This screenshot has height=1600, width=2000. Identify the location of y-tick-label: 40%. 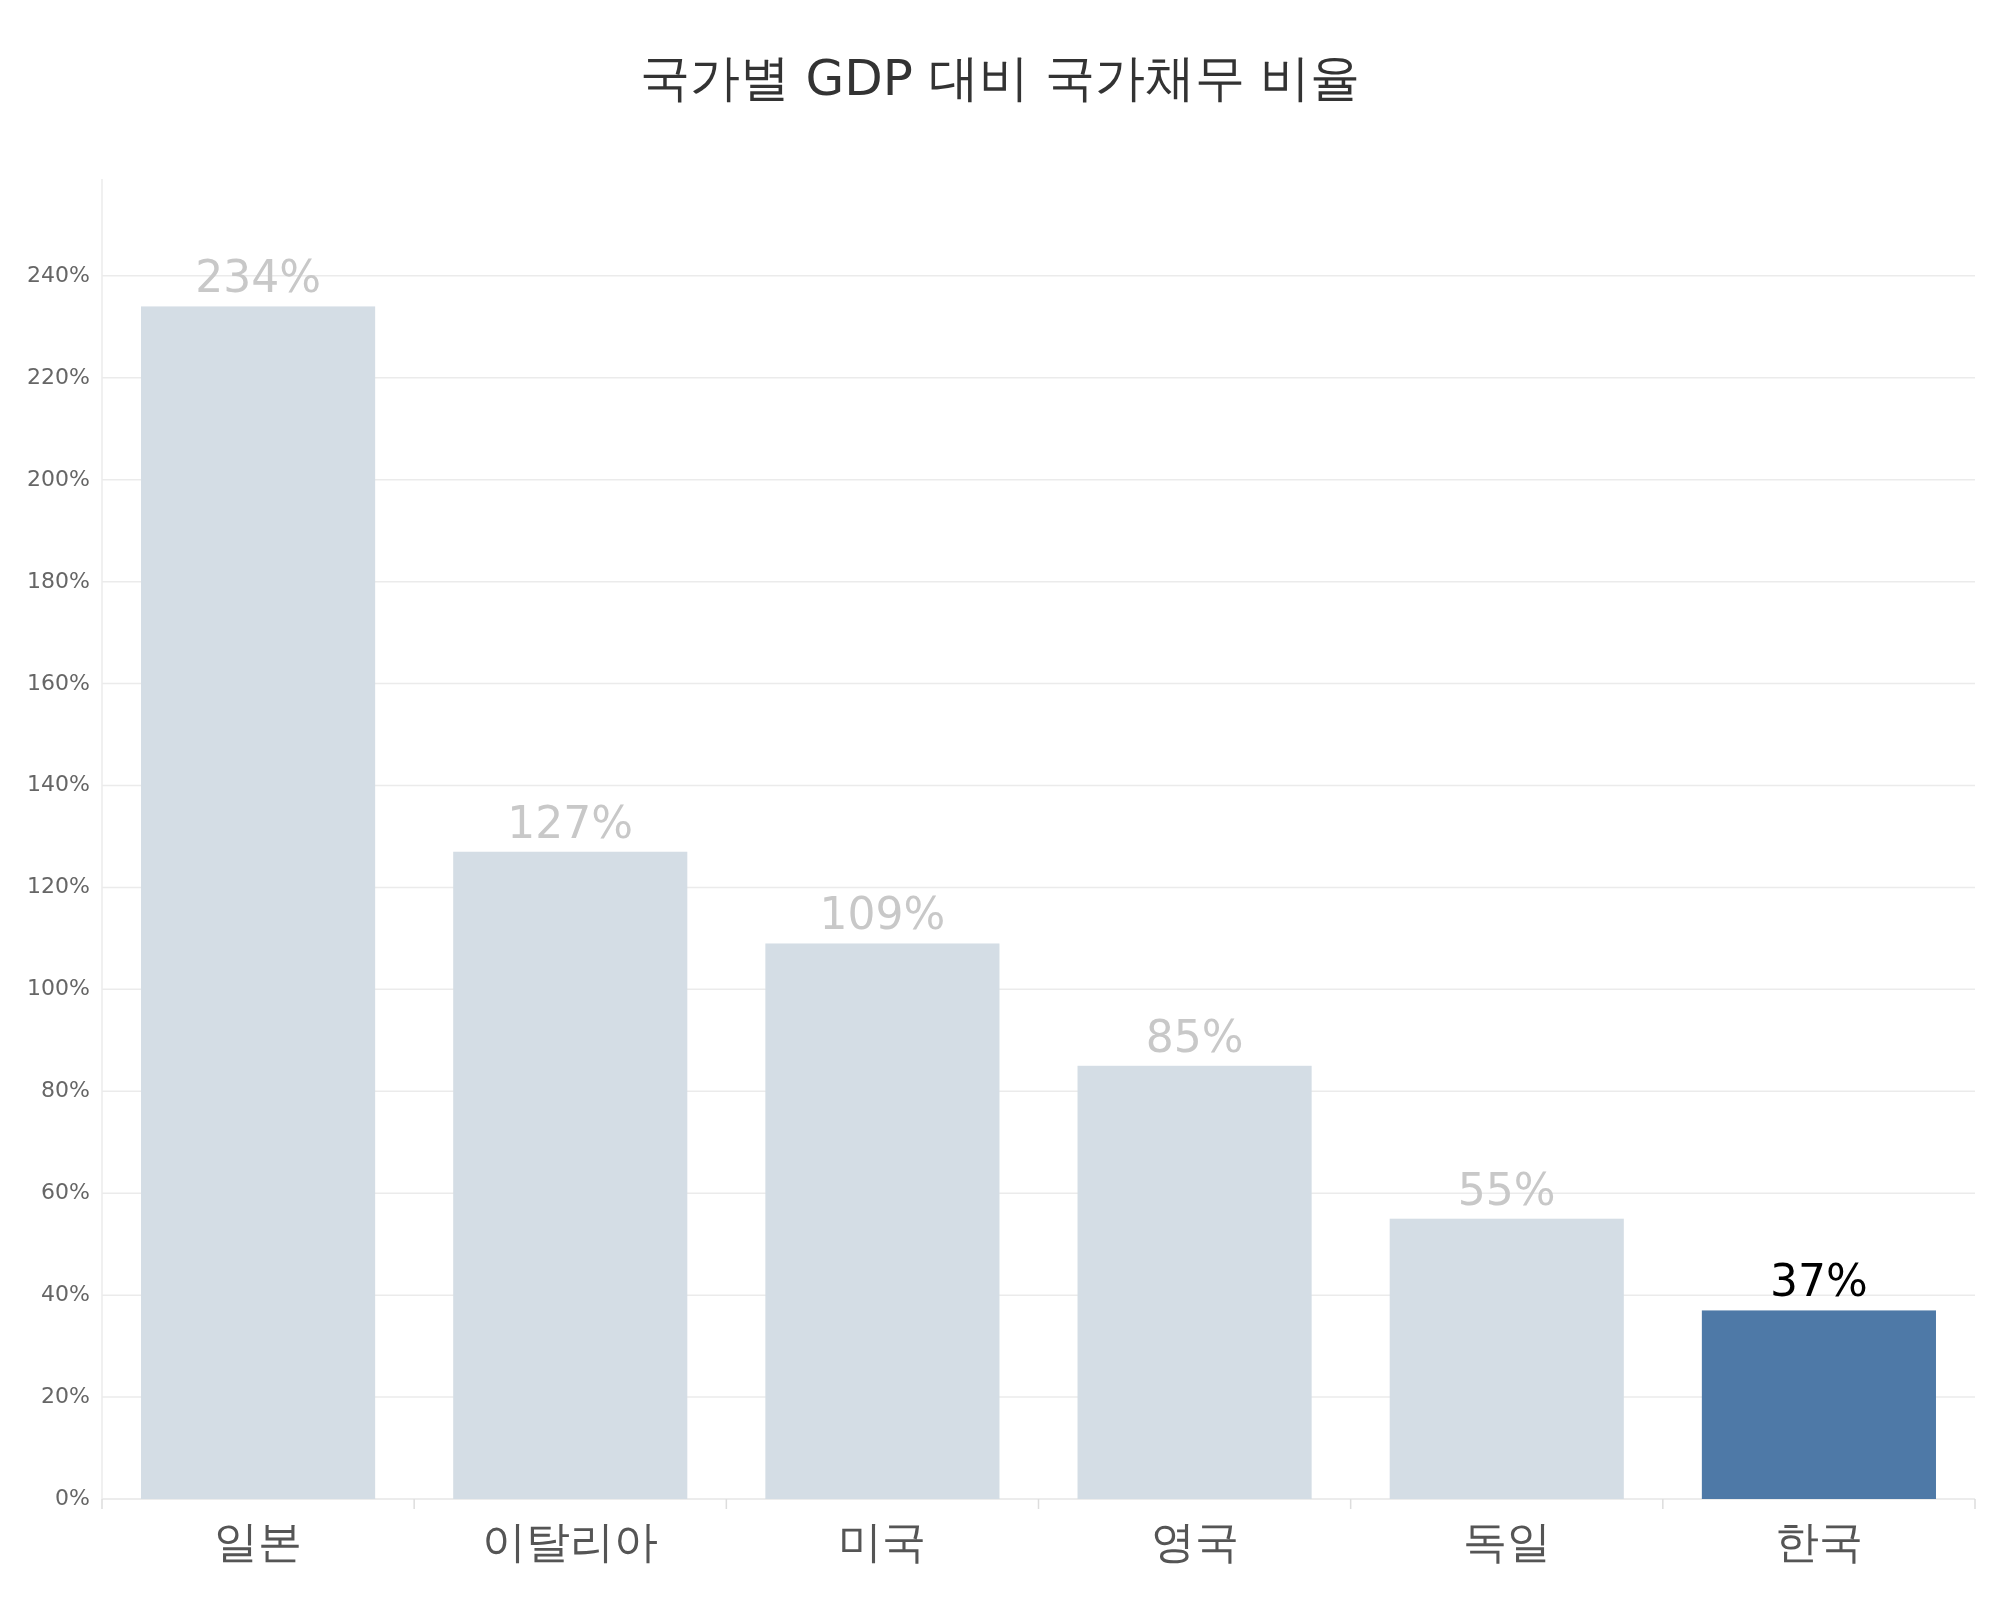
(65, 1294).